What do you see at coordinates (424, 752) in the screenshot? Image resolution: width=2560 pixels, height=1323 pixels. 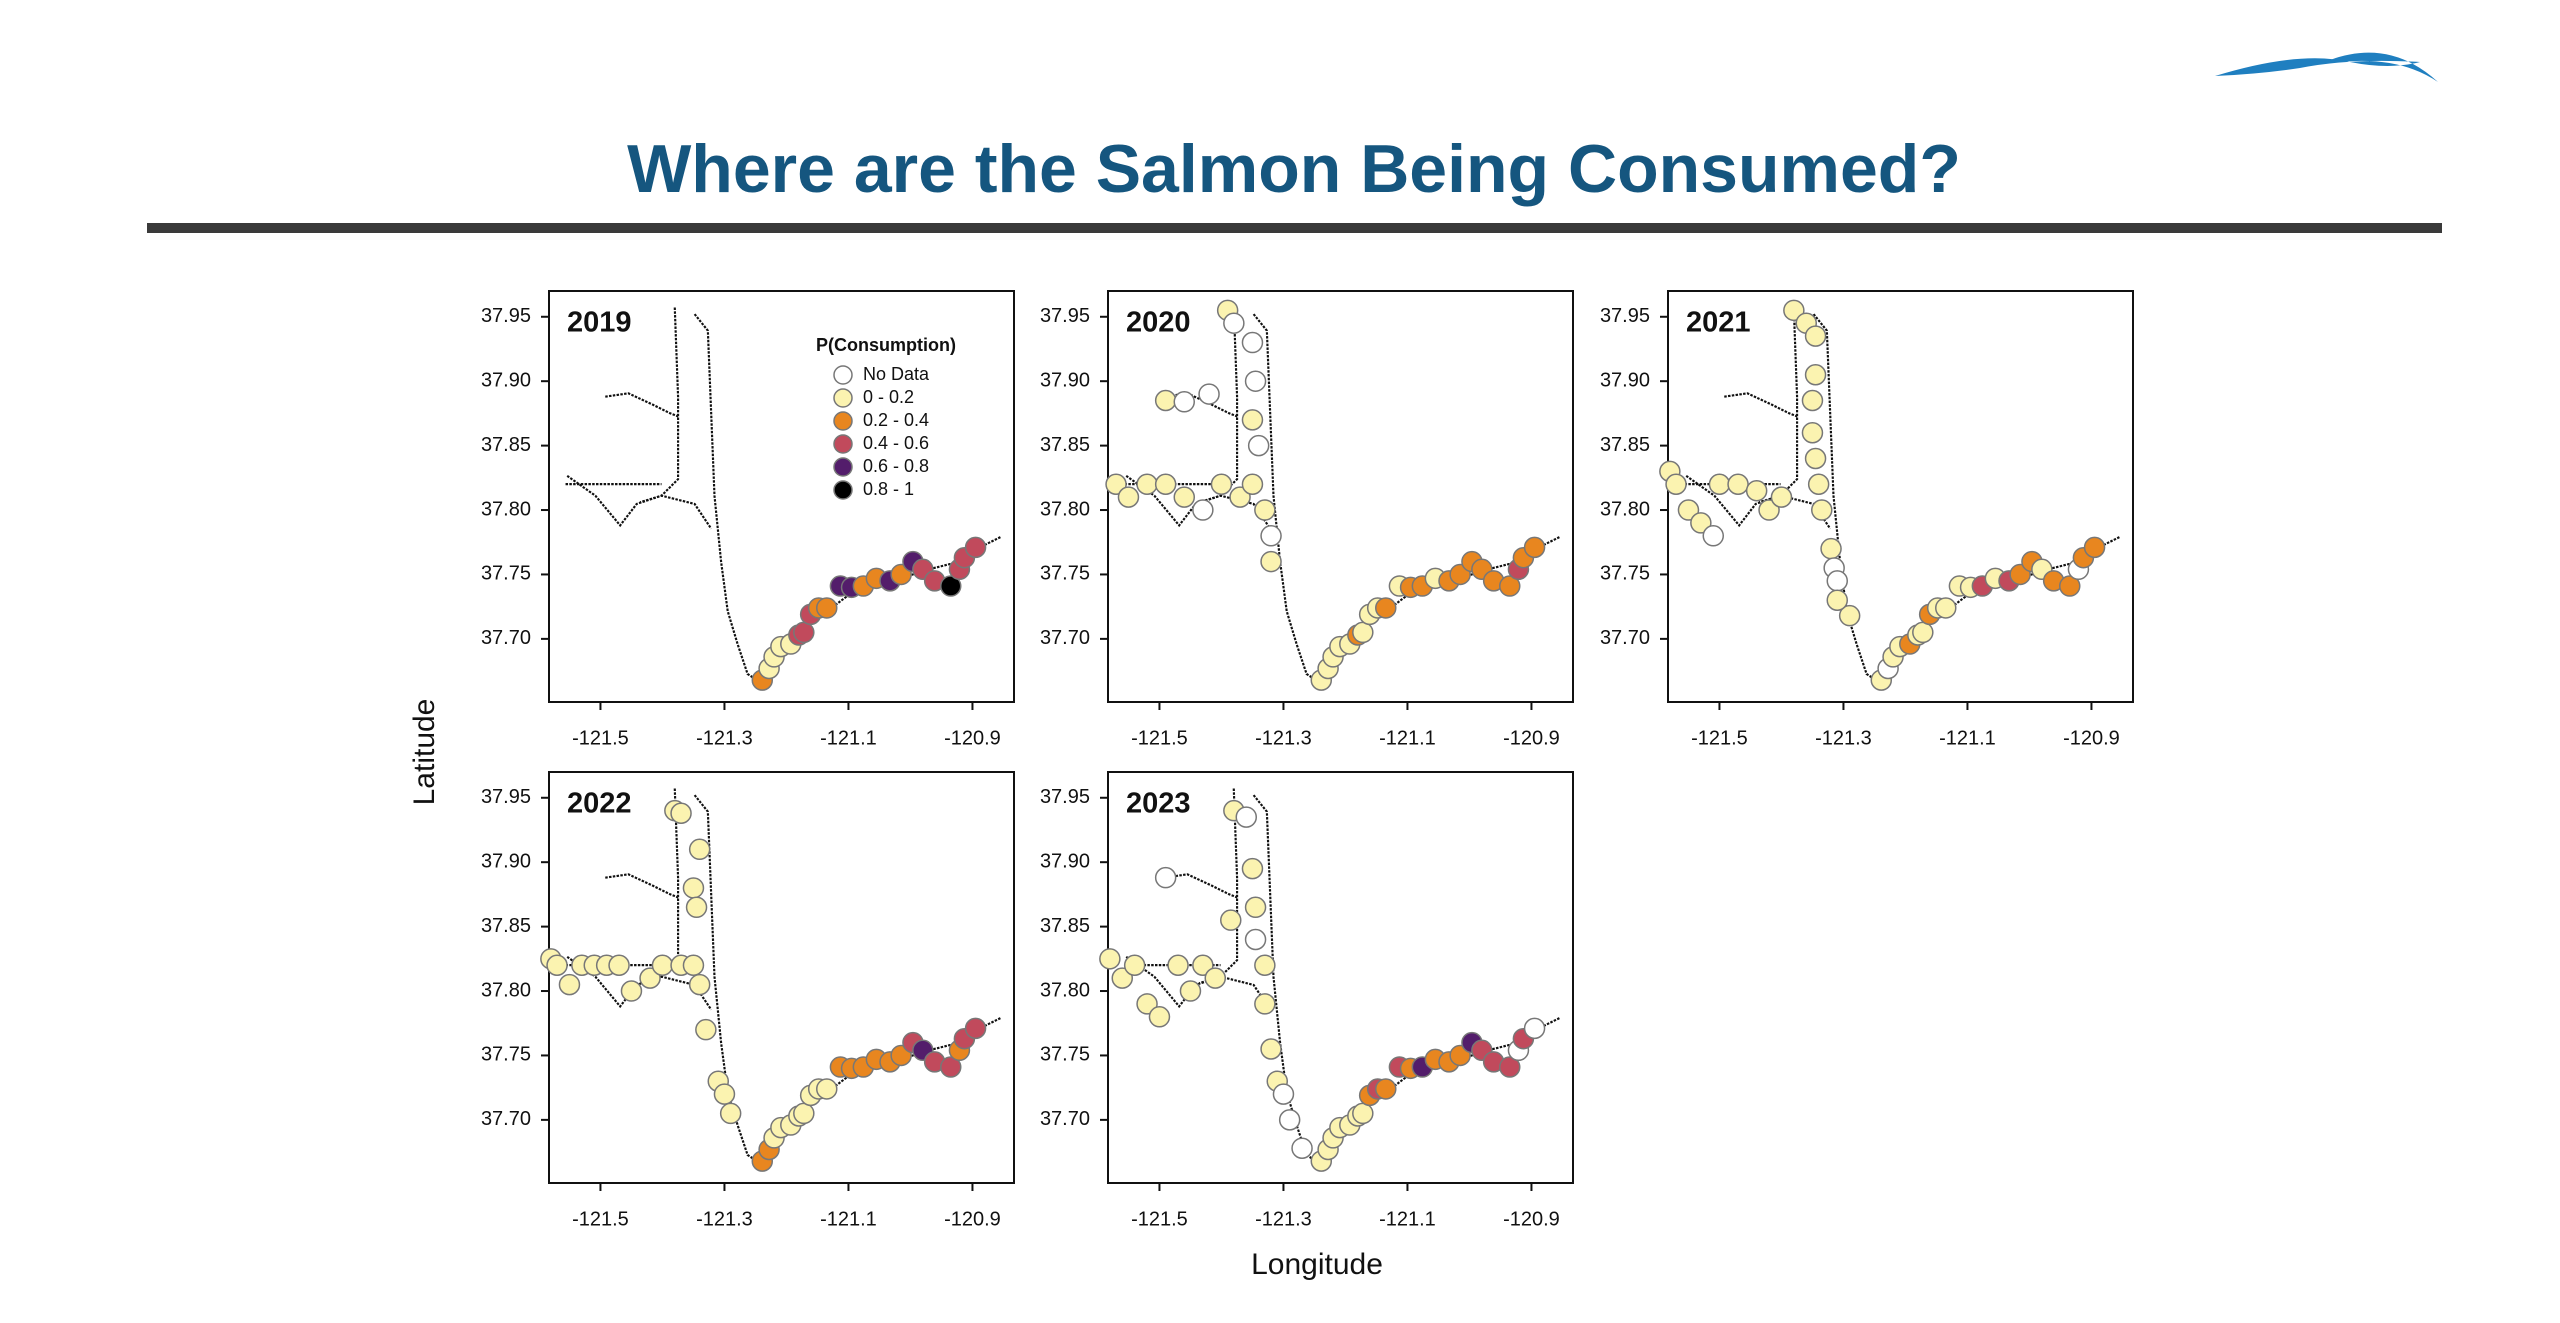 I see `y-axis-label: Latitude` at bounding box center [424, 752].